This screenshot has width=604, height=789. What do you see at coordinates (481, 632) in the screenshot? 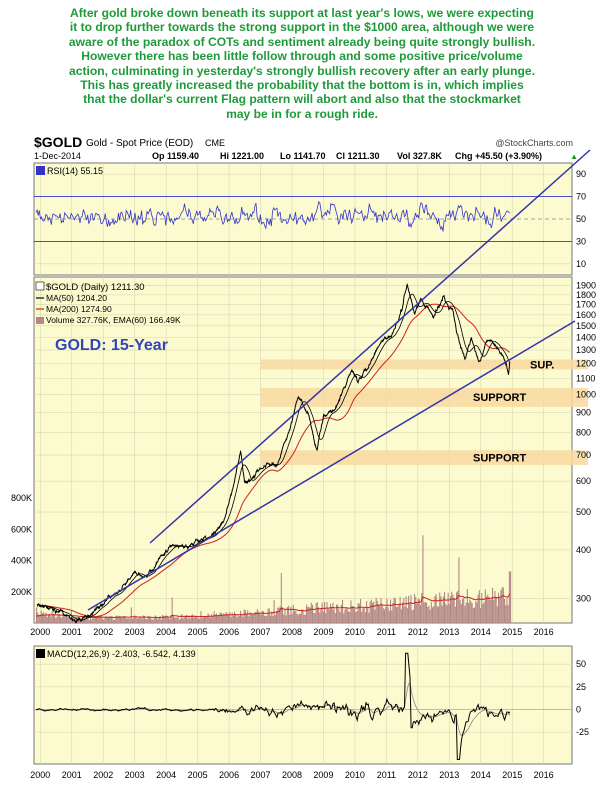
I see `year-tick-label: 2014` at bounding box center [481, 632].